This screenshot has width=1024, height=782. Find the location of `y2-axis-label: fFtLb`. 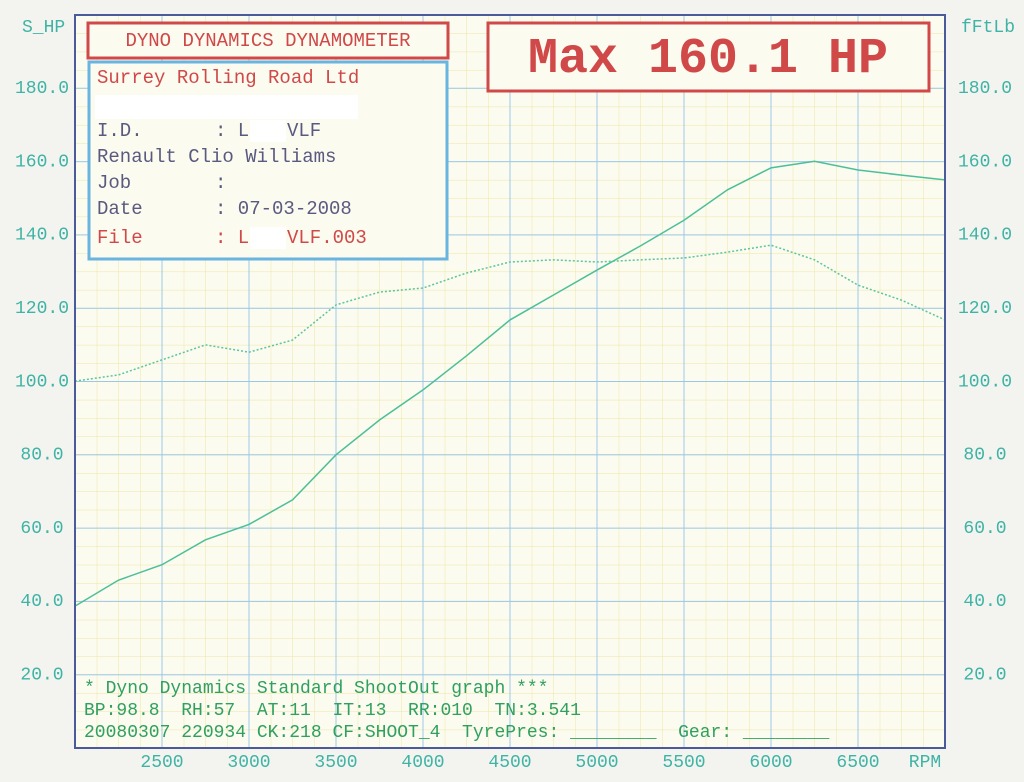

y2-axis-label: fFtLb is located at coordinates (988, 28).